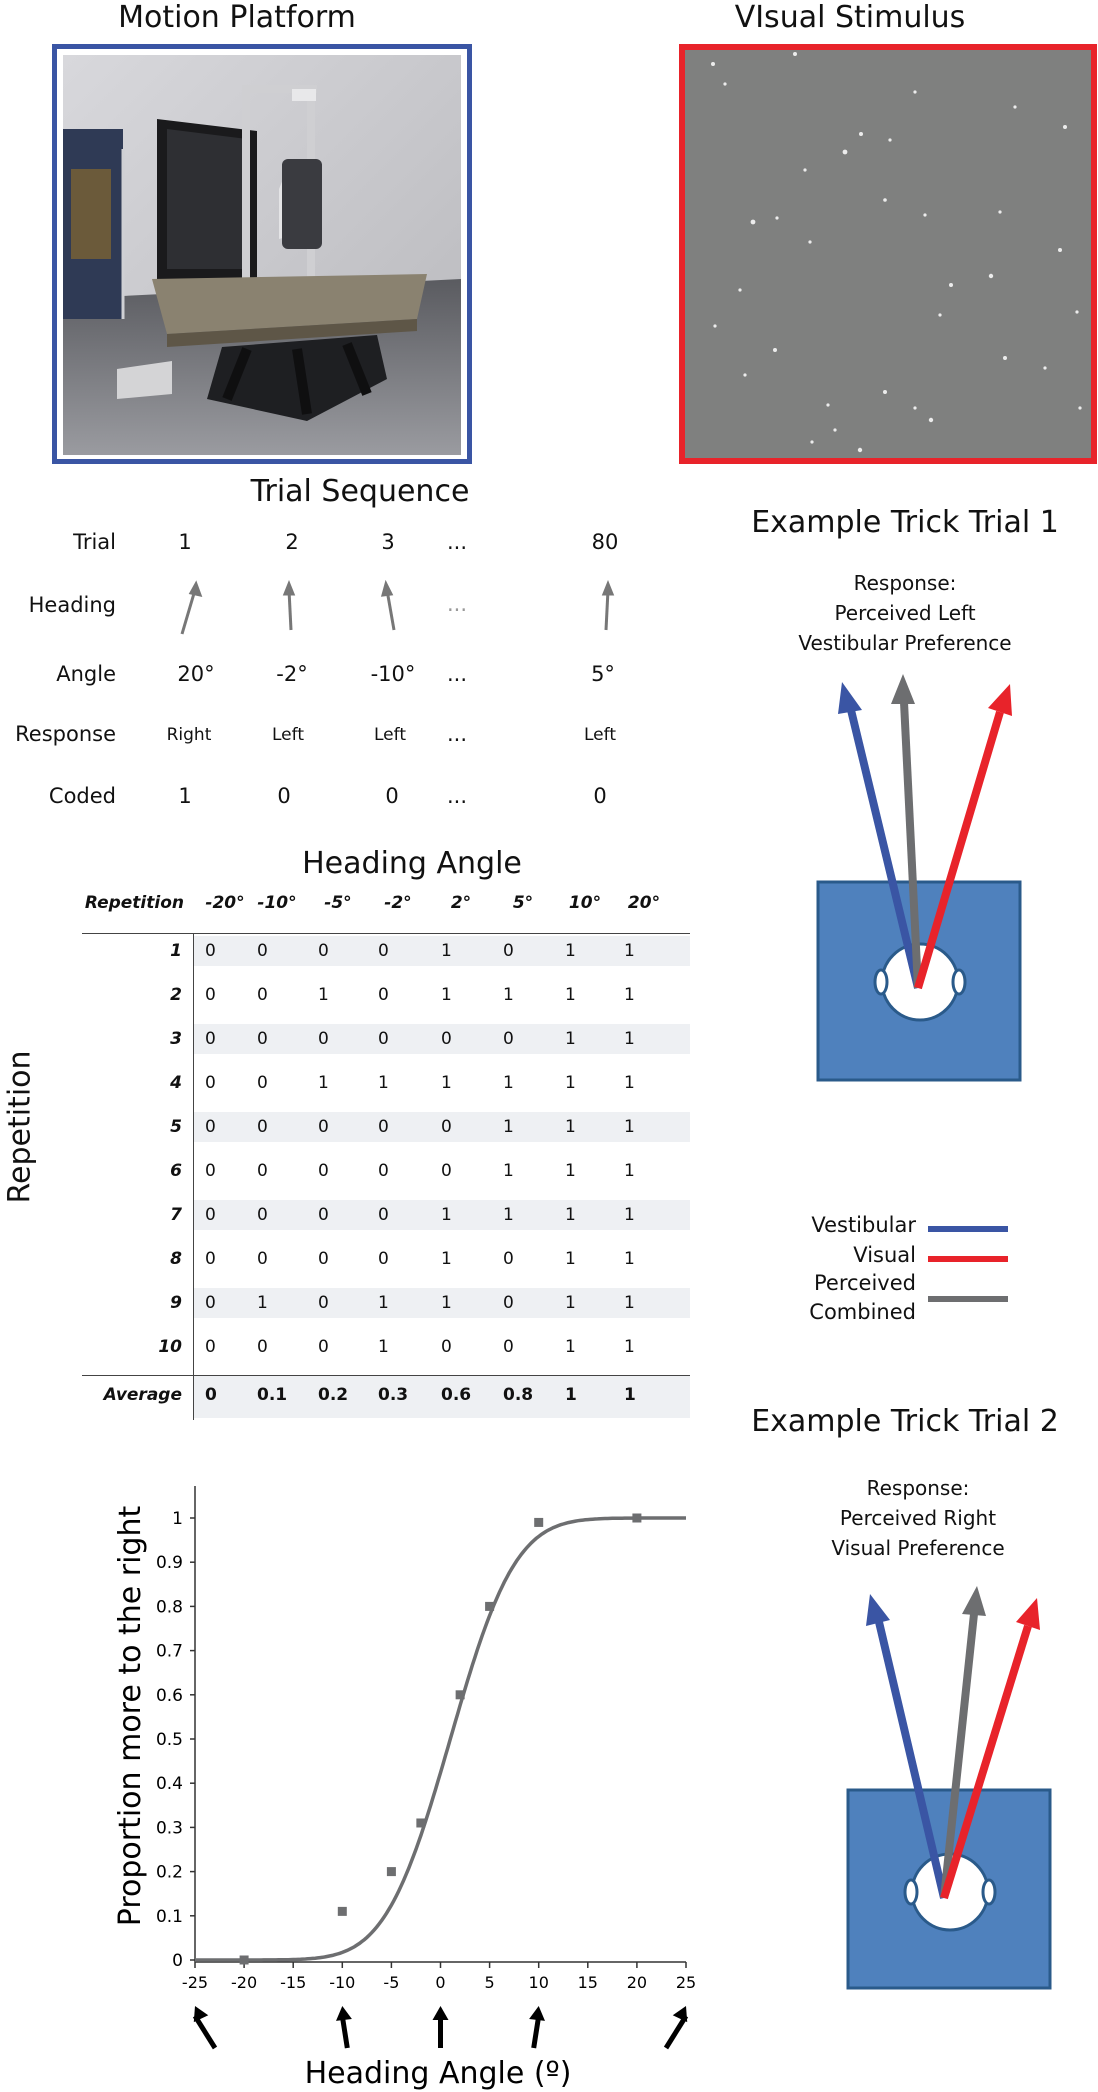  Describe the element at coordinates (905, 522) in the screenshot. I see `trick-trial-1-title: Example Trick Trial 1` at that location.